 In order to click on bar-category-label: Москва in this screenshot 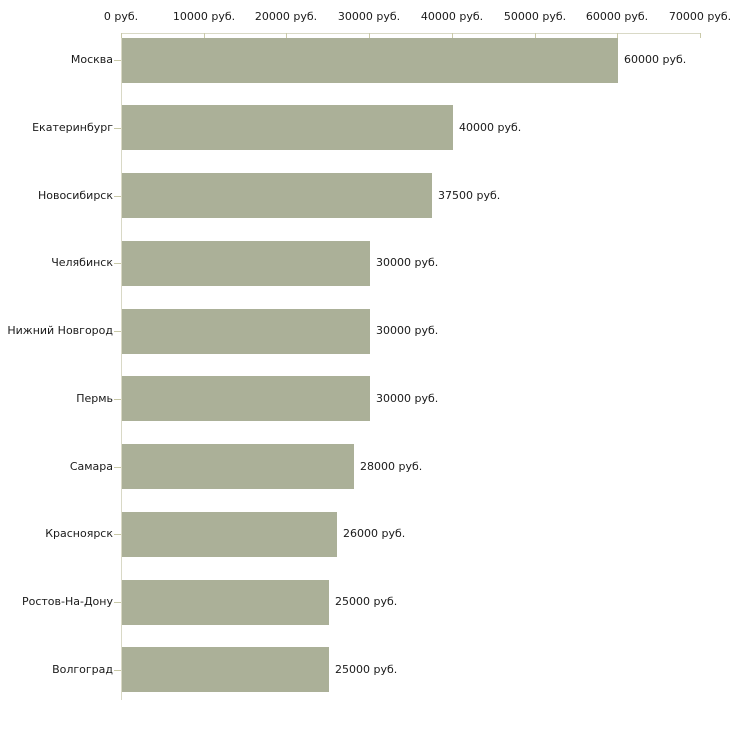, I will do `click(91, 59)`.